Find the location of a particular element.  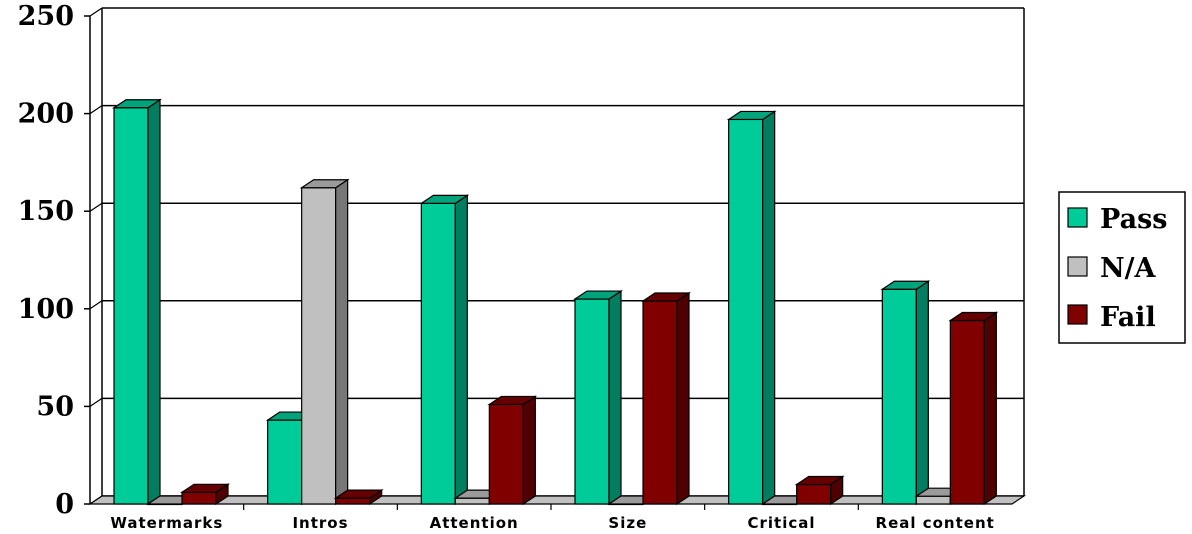

legend-swatch-na is located at coordinates (1077, 266).